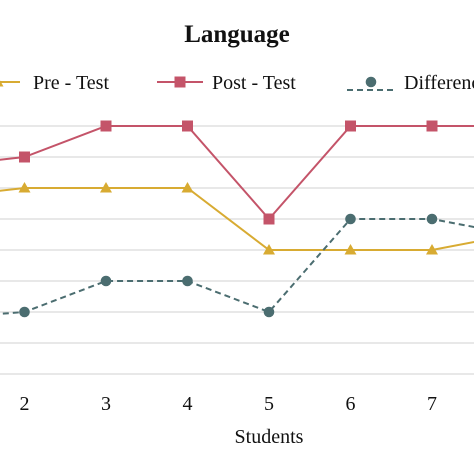 This screenshot has width=474, height=474. I want to click on series-line, so click(237, 219).